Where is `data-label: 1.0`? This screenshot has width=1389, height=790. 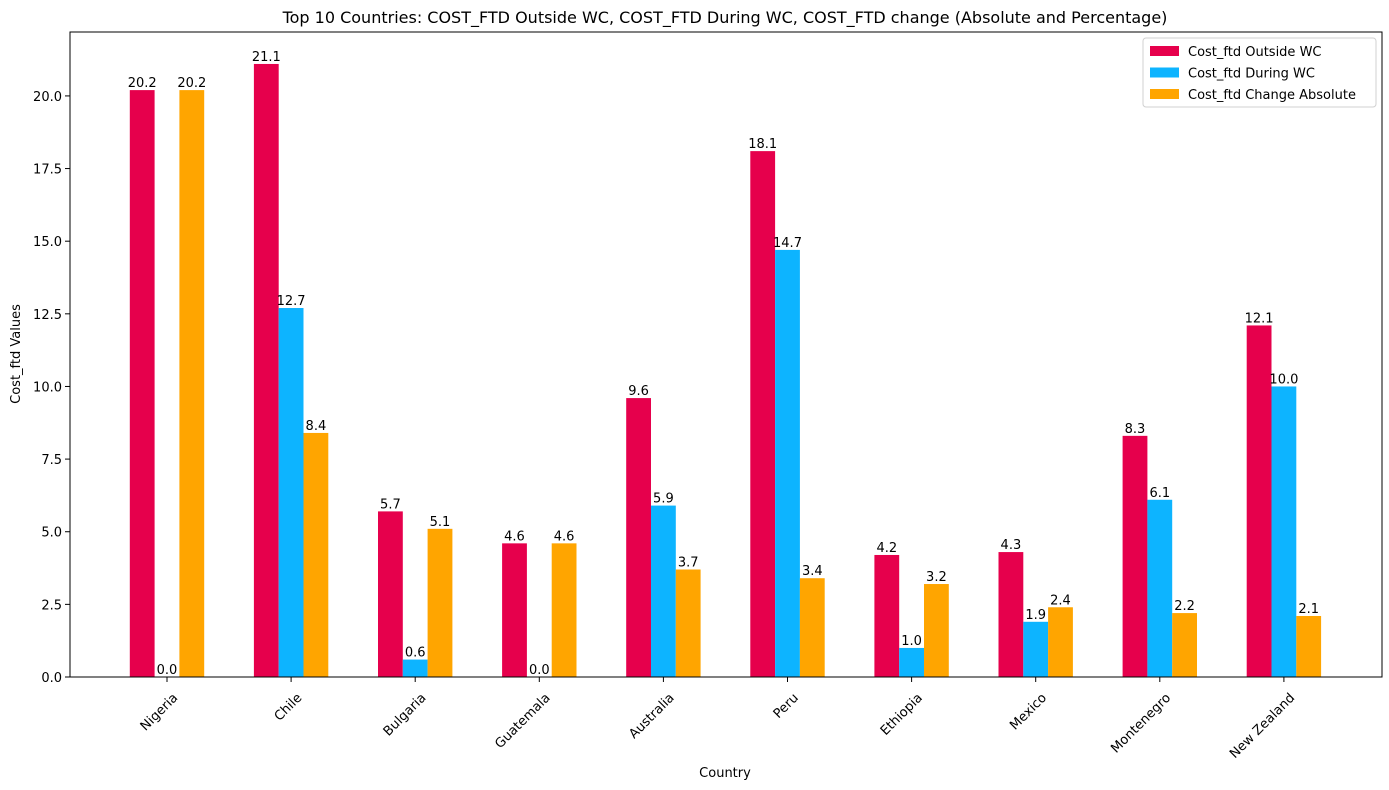 data-label: 1.0 is located at coordinates (911, 641).